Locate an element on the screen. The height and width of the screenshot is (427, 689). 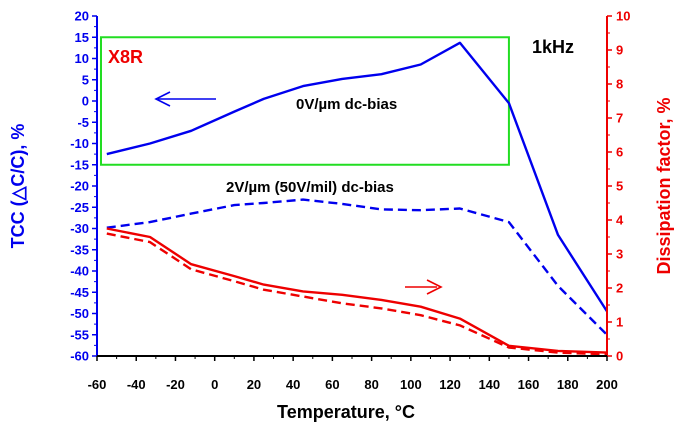
left-tick-label: 10 is located at coordinates (82, 58).